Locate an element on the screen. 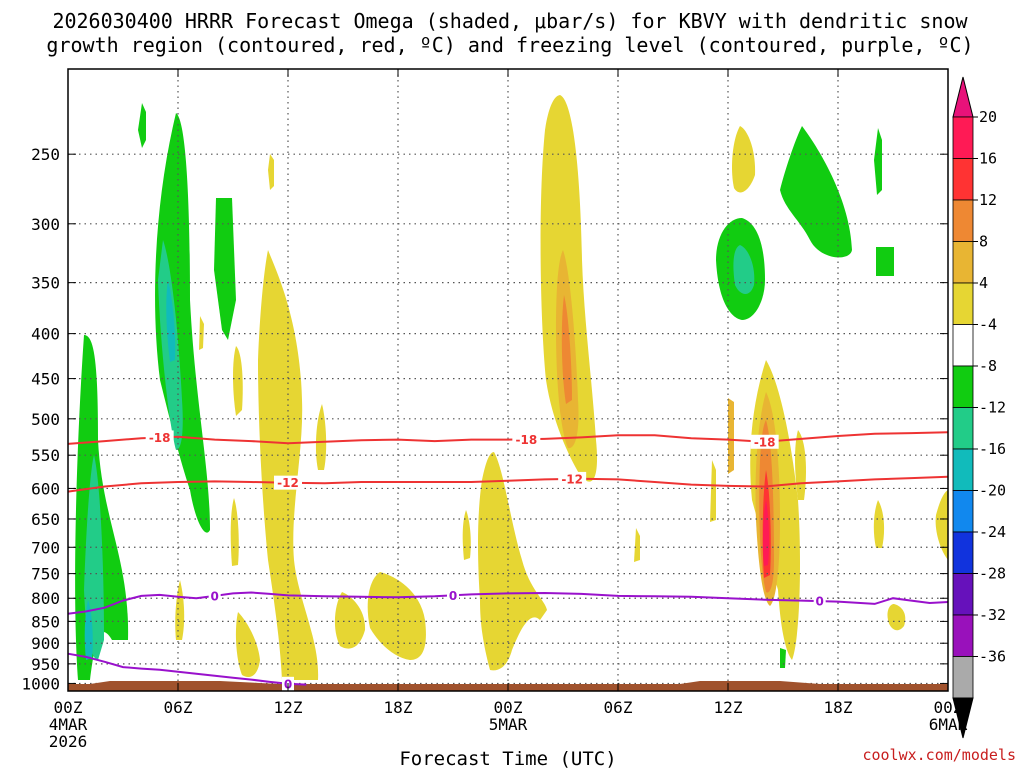  colorbar-label: 8 is located at coordinates (983, 242).